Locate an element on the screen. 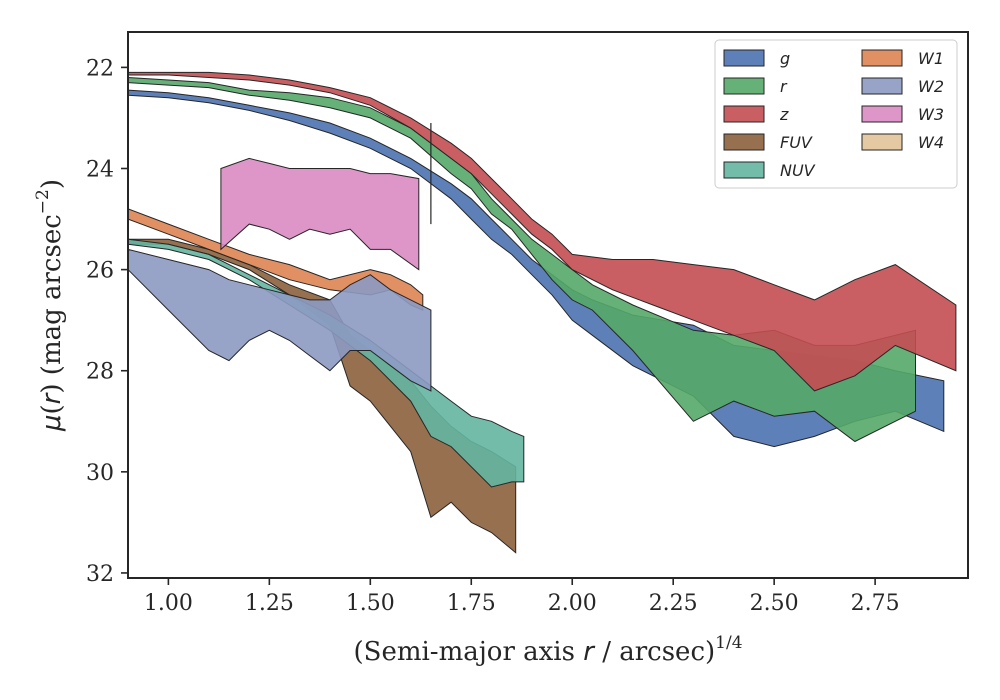 This screenshot has height=700, width=1000. legend-swatch-z is located at coordinates (744, 114).